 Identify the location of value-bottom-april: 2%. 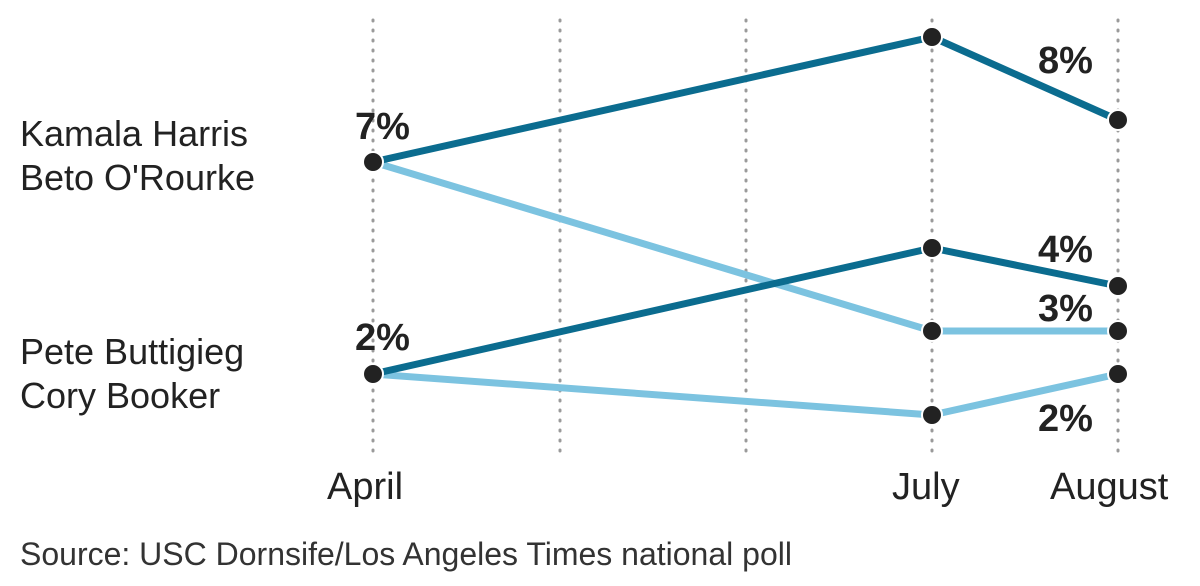
(382, 338).